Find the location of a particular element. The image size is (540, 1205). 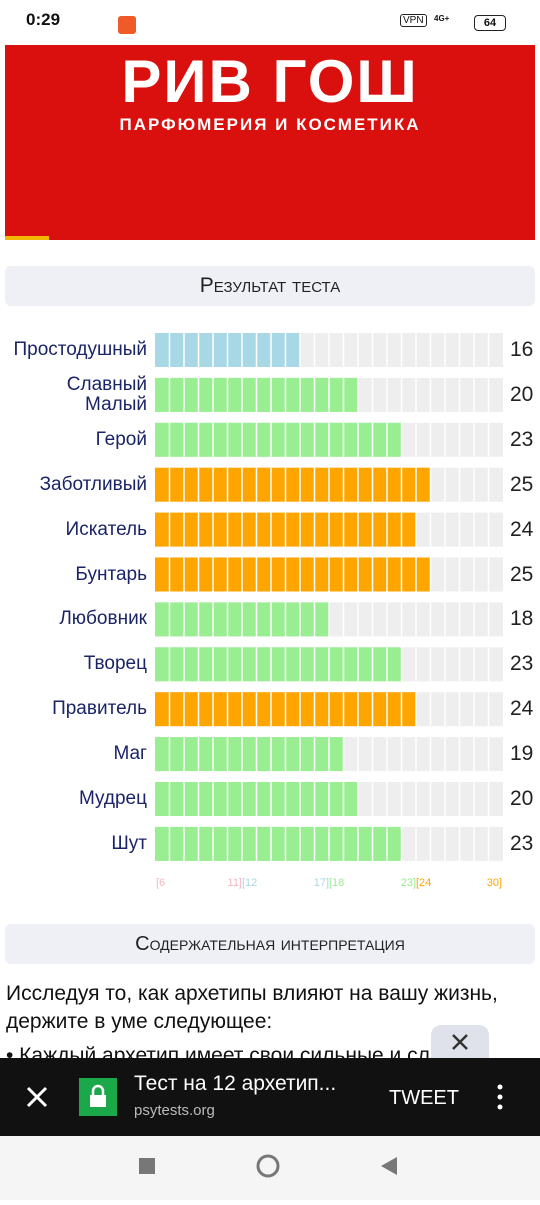

tweet-button: TWEET is located at coordinates (424, 1098).